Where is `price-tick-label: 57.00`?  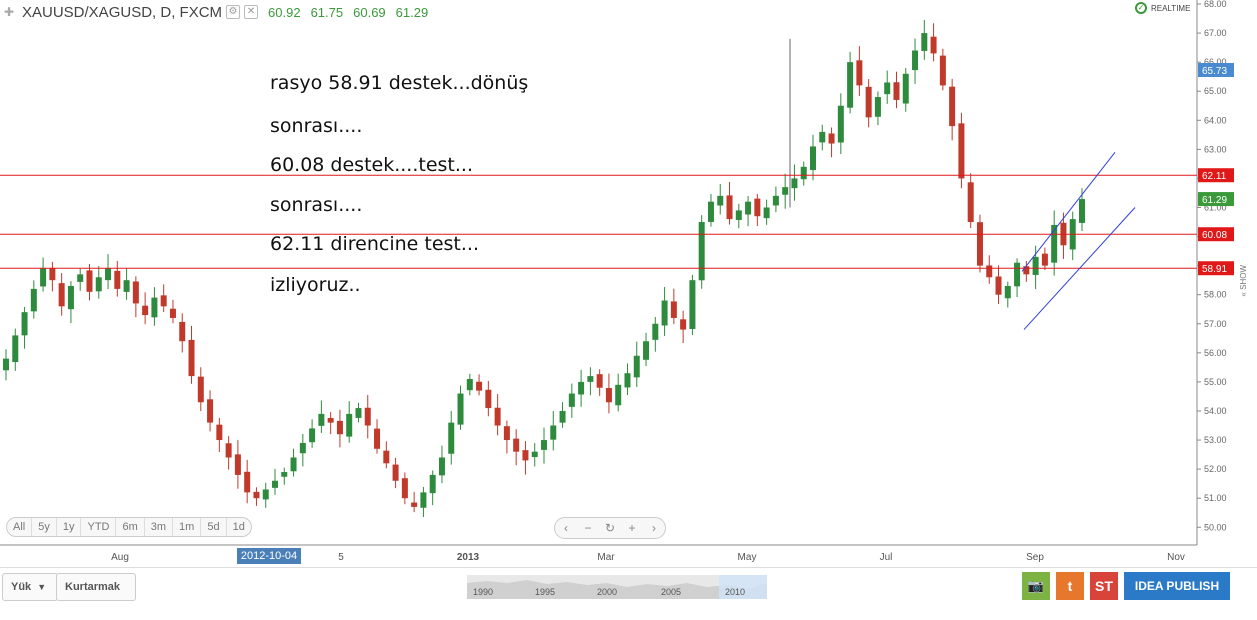 price-tick-label: 57.00 is located at coordinates (1215, 324).